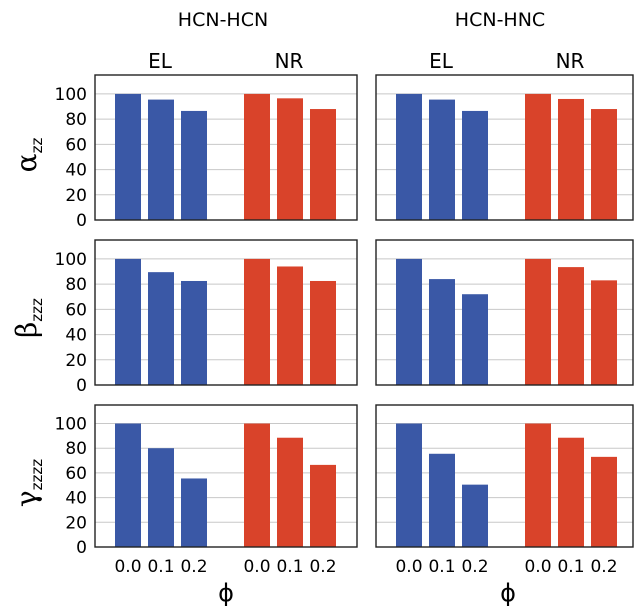  What do you see at coordinates (441, 61) in the screenshot?
I see `group-label-el-right: EL` at bounding box center [441, 61].